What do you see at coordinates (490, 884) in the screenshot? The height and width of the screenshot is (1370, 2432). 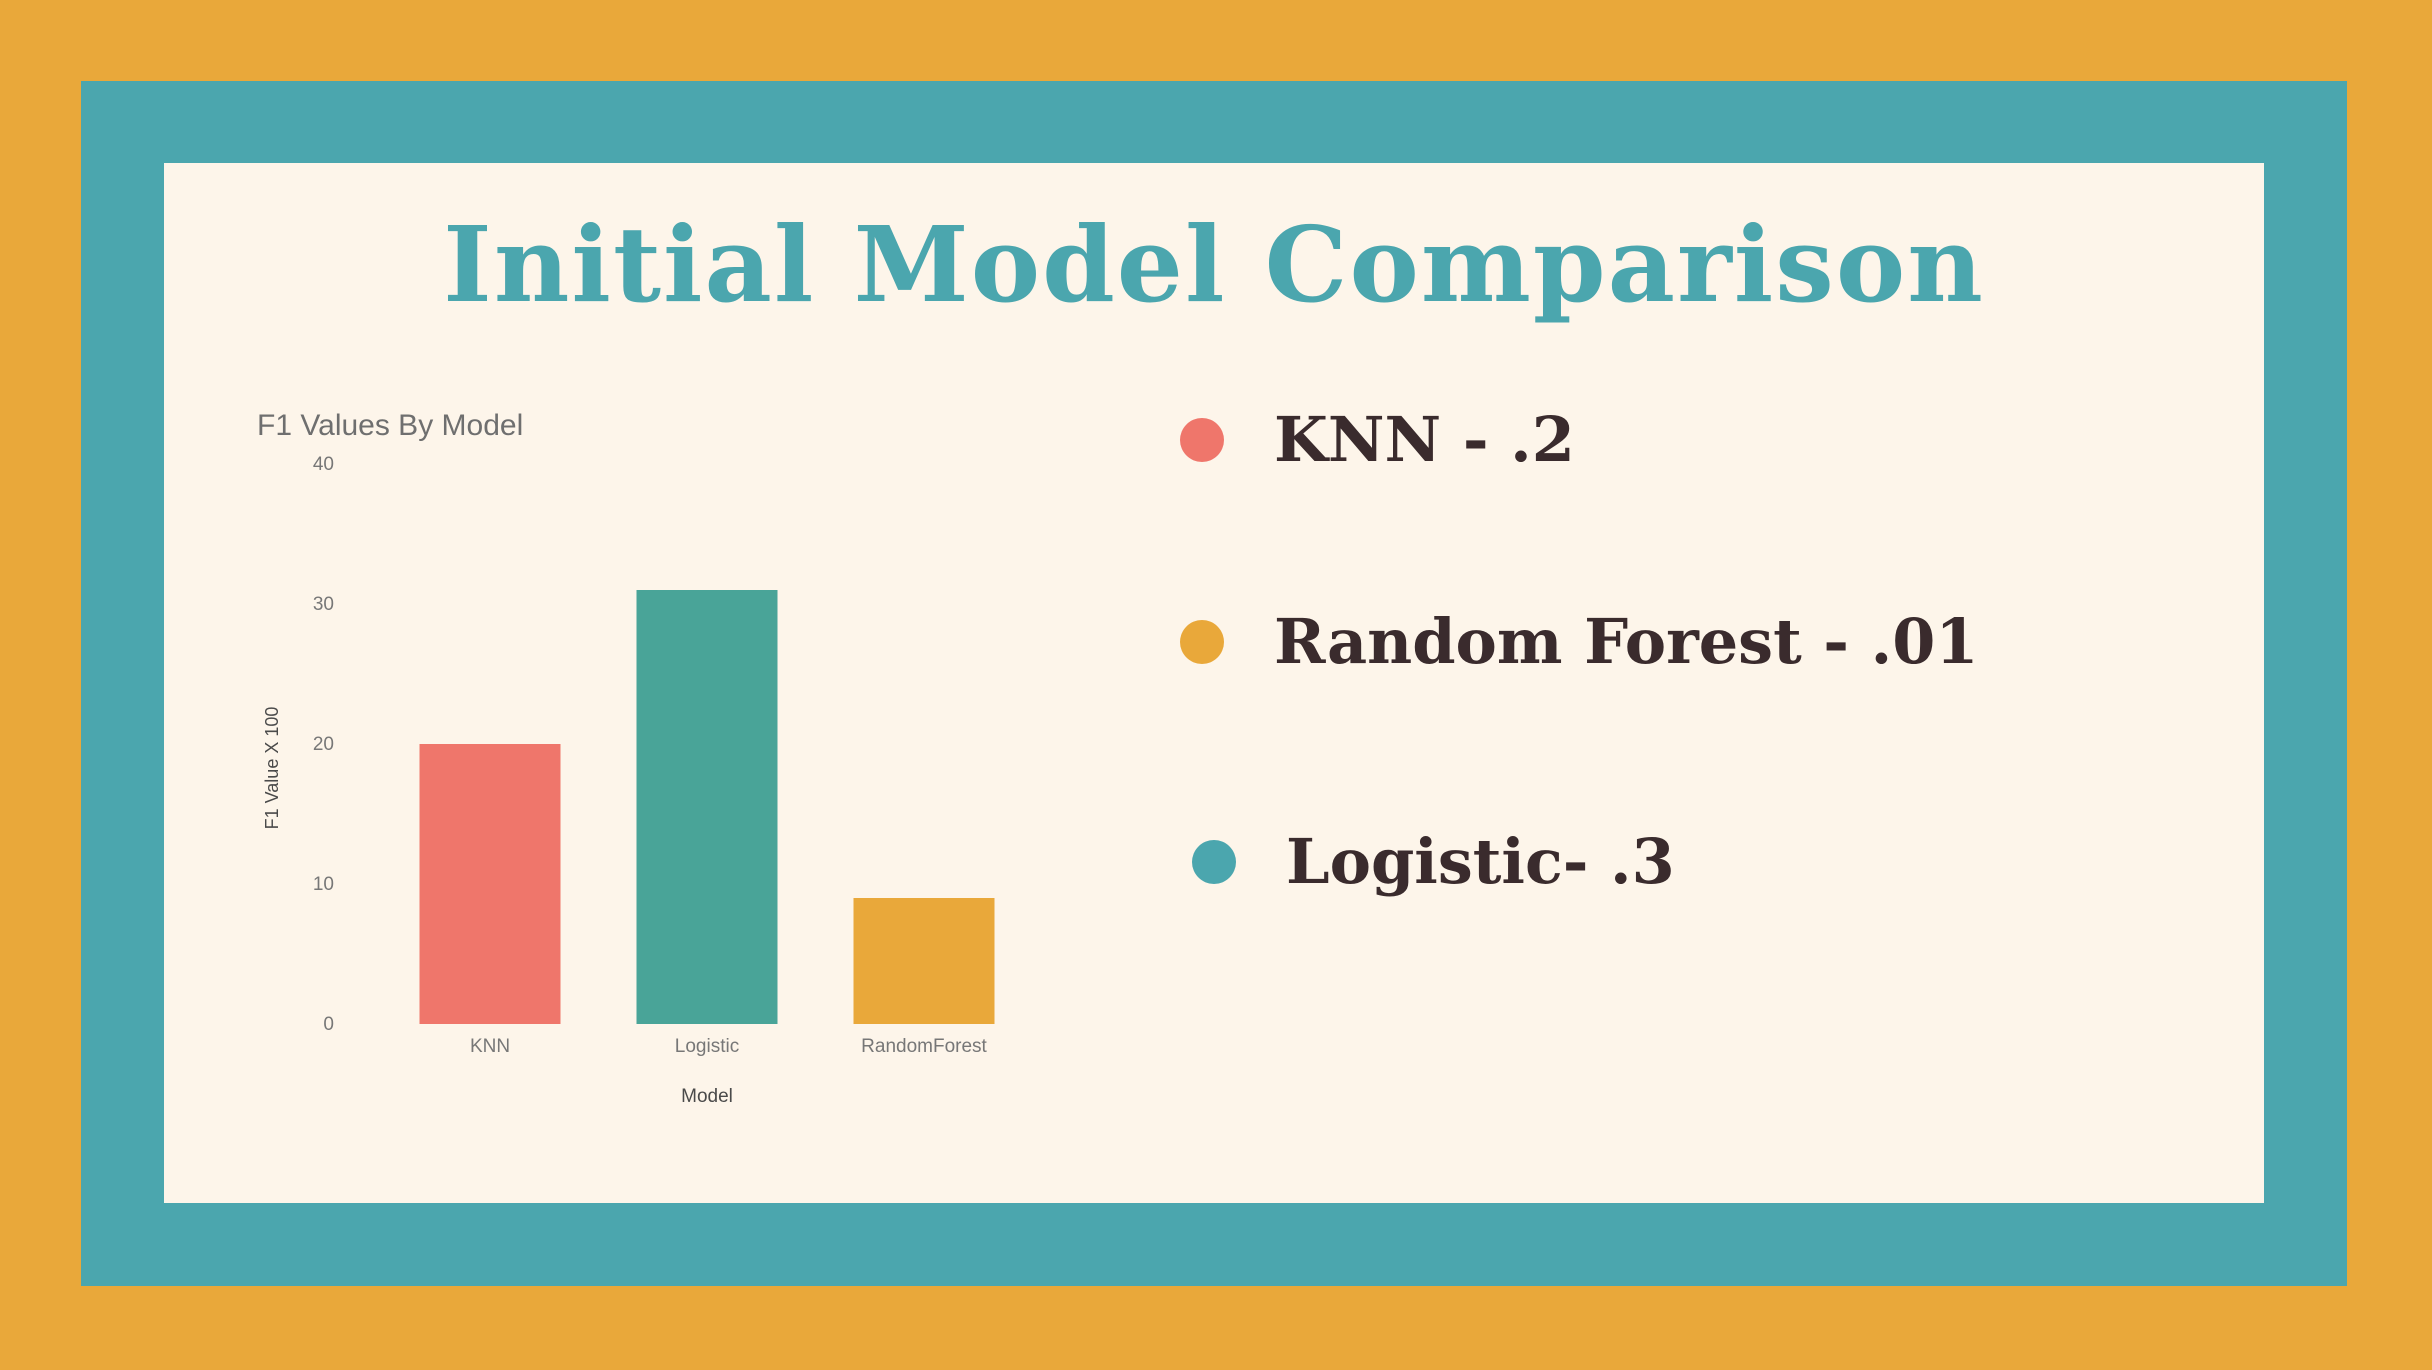 I see `bar-knn` at bounding box center [490, 884].